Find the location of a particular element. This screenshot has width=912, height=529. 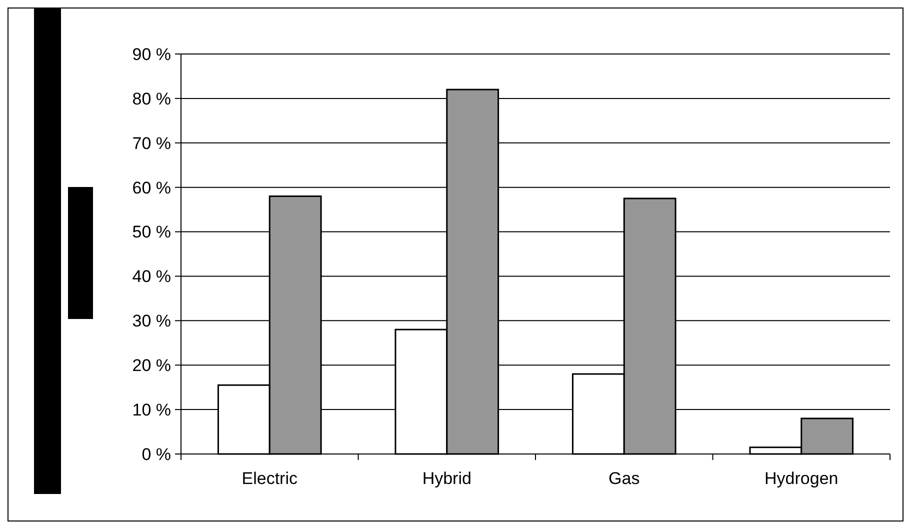

y-tick-label: 30 % is located at coordinates (151, 321).